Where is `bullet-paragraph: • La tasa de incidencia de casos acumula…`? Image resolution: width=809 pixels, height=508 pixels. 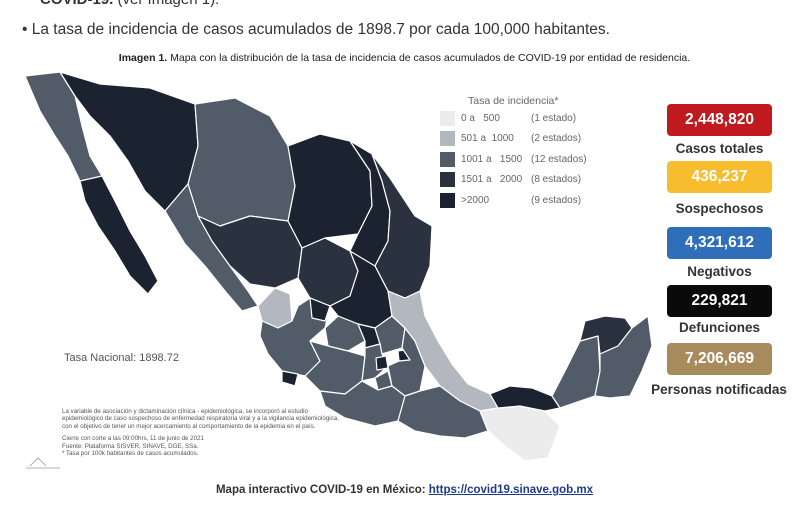
bullet-paragraph: • La tasa de incidencia de casos acumula… is located at coordinates (316, 30).